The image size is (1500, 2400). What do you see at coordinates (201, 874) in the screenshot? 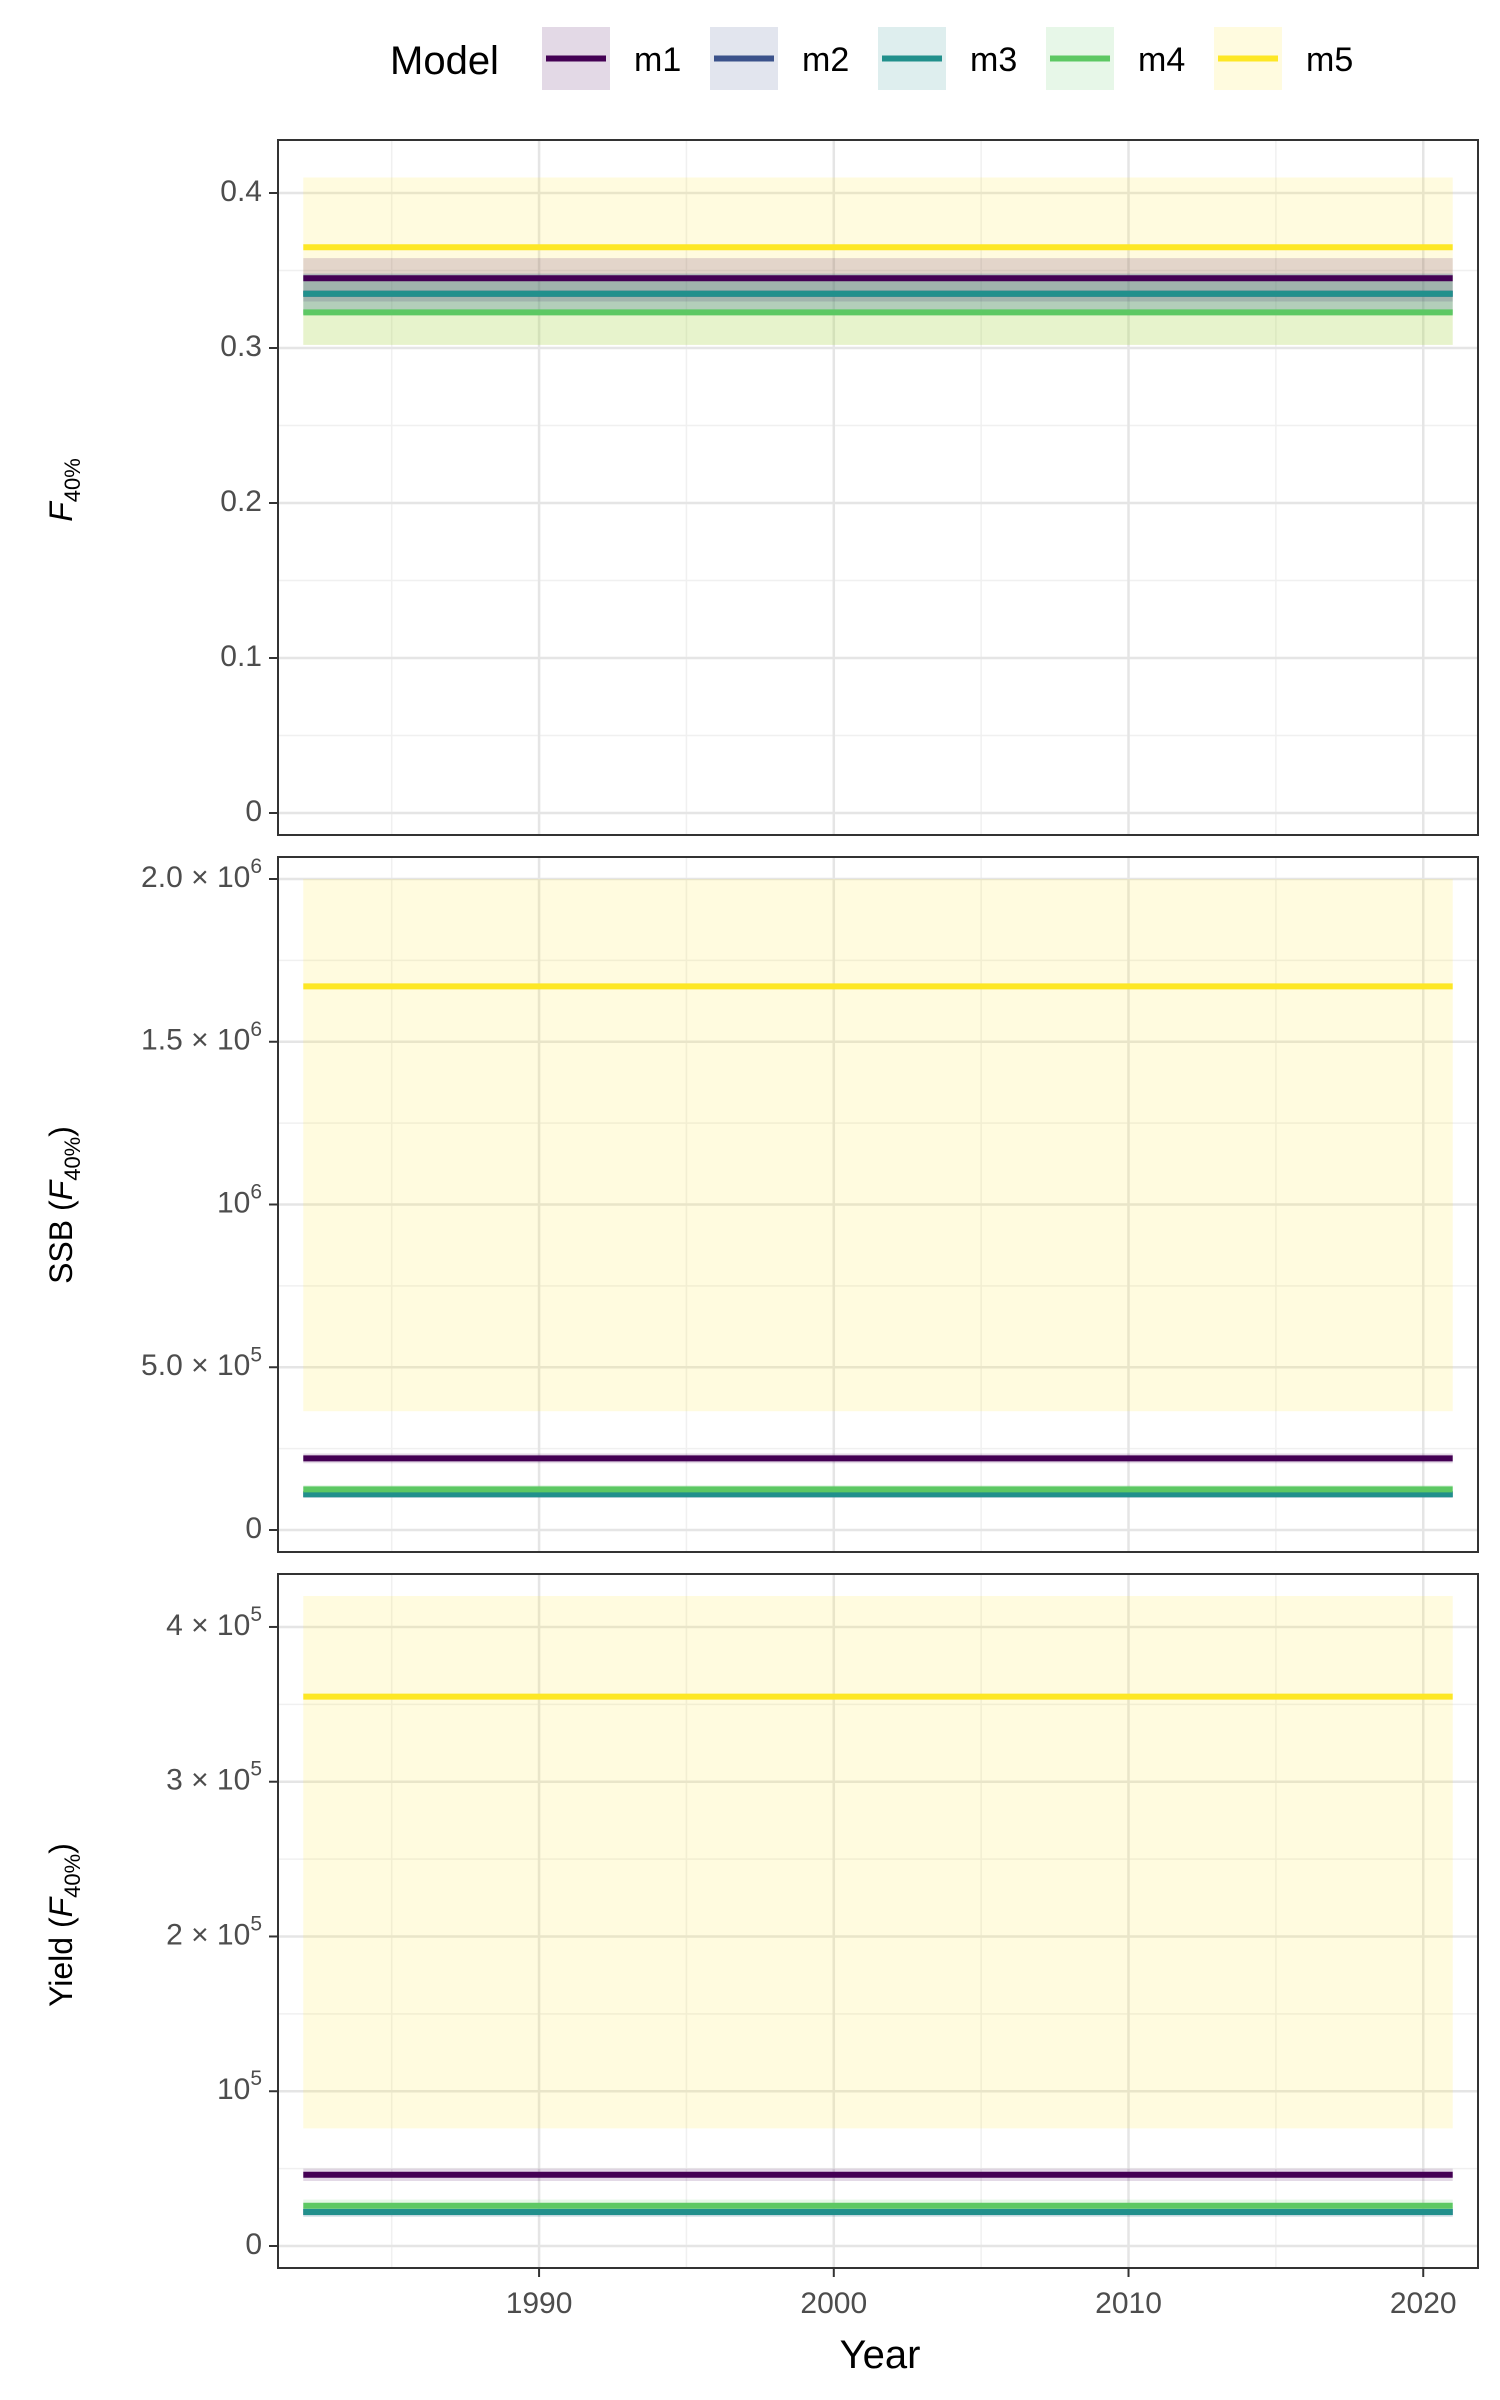
I see `y-tick-label: 2.0 × 10⁶` at bounding box center [201, 874].